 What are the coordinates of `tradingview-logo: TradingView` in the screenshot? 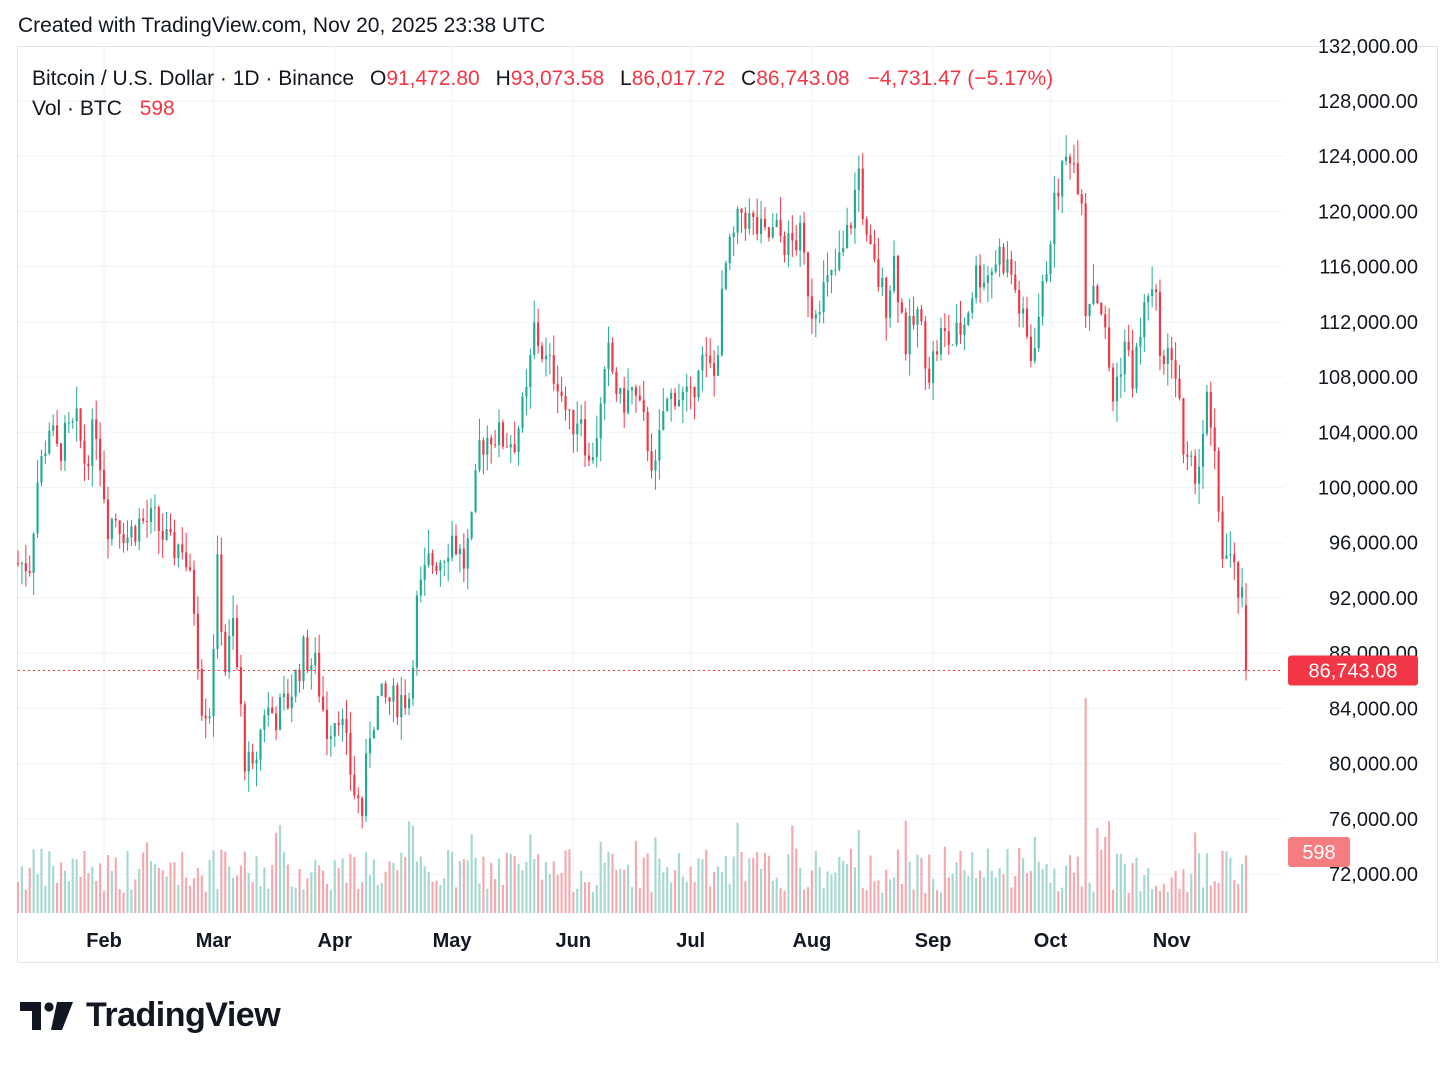 It's located at (150, 1015).